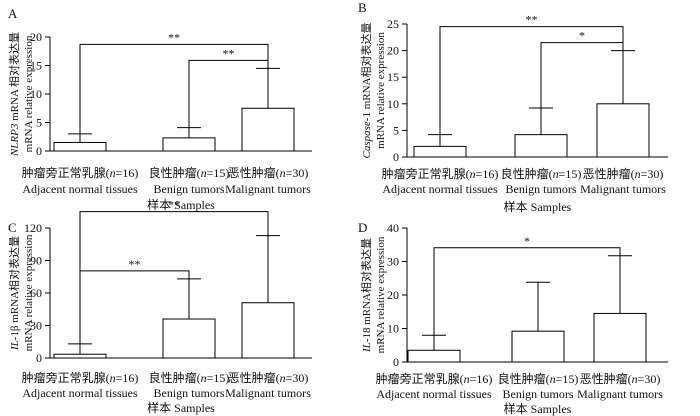 This screenshot has height=416, width=700. What do you see at coordinates (393, 77) in the screenshot?
I see `y-tick-label: 15` at bounding box center [393, 77].